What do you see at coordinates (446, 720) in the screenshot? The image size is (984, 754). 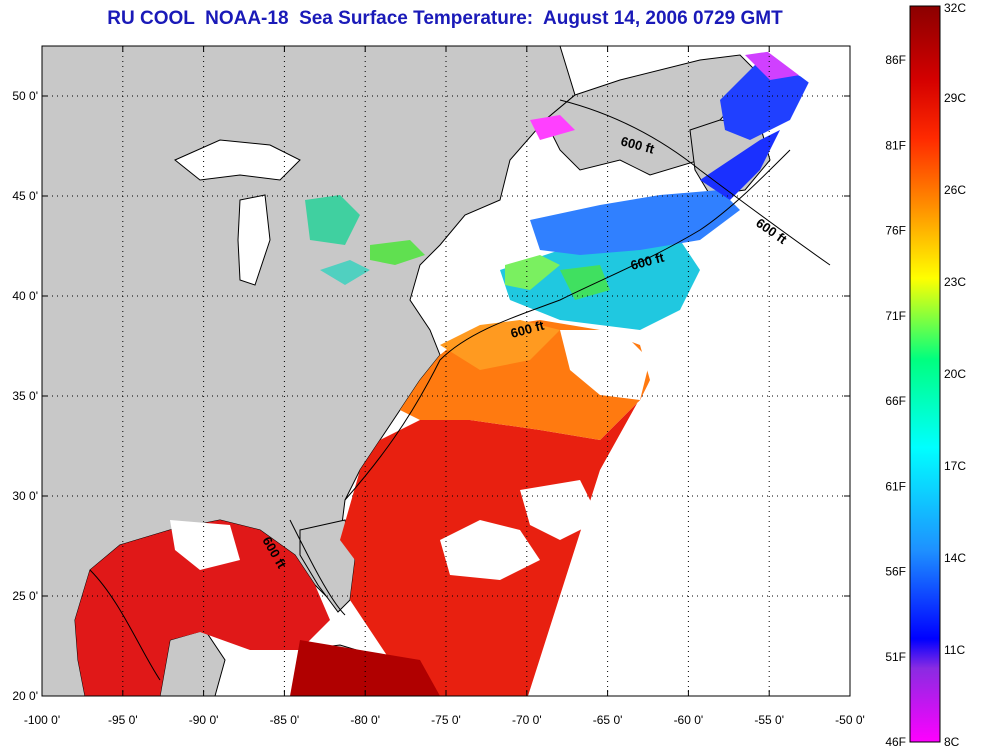 I see `lon-tick-label: -75 0'` at bounding box center [446, 720].